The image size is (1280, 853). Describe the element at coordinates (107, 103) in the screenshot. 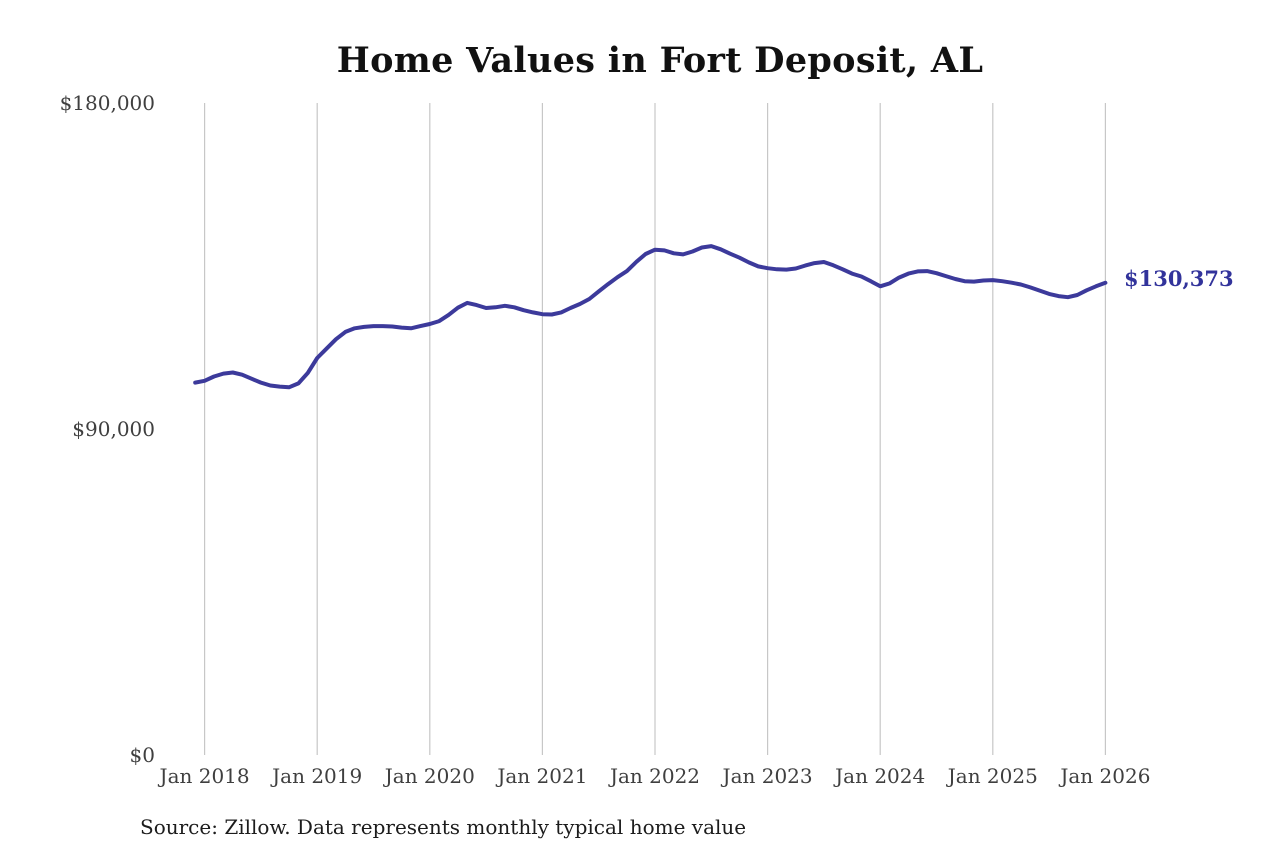

I see `y-axis-label: $180,000` at that location.